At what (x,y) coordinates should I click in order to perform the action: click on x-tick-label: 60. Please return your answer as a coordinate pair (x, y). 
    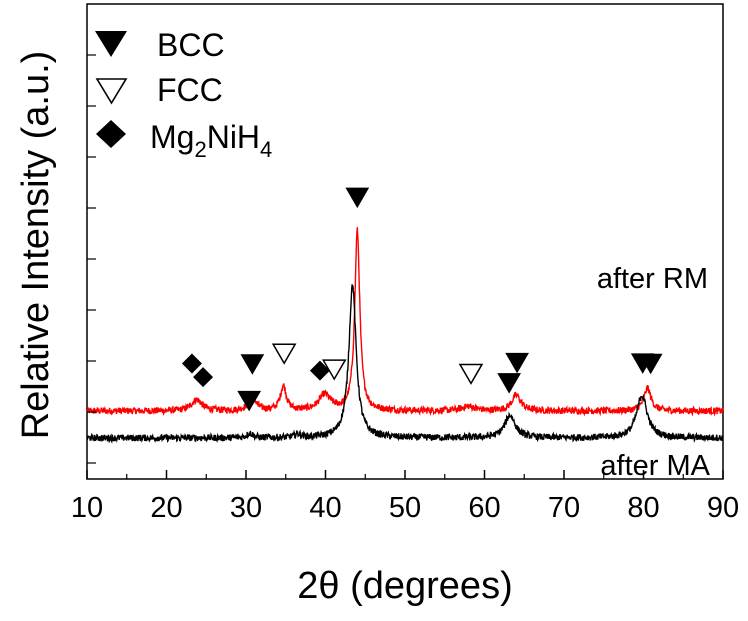
    Looking at the image, I should click on (484, 508).